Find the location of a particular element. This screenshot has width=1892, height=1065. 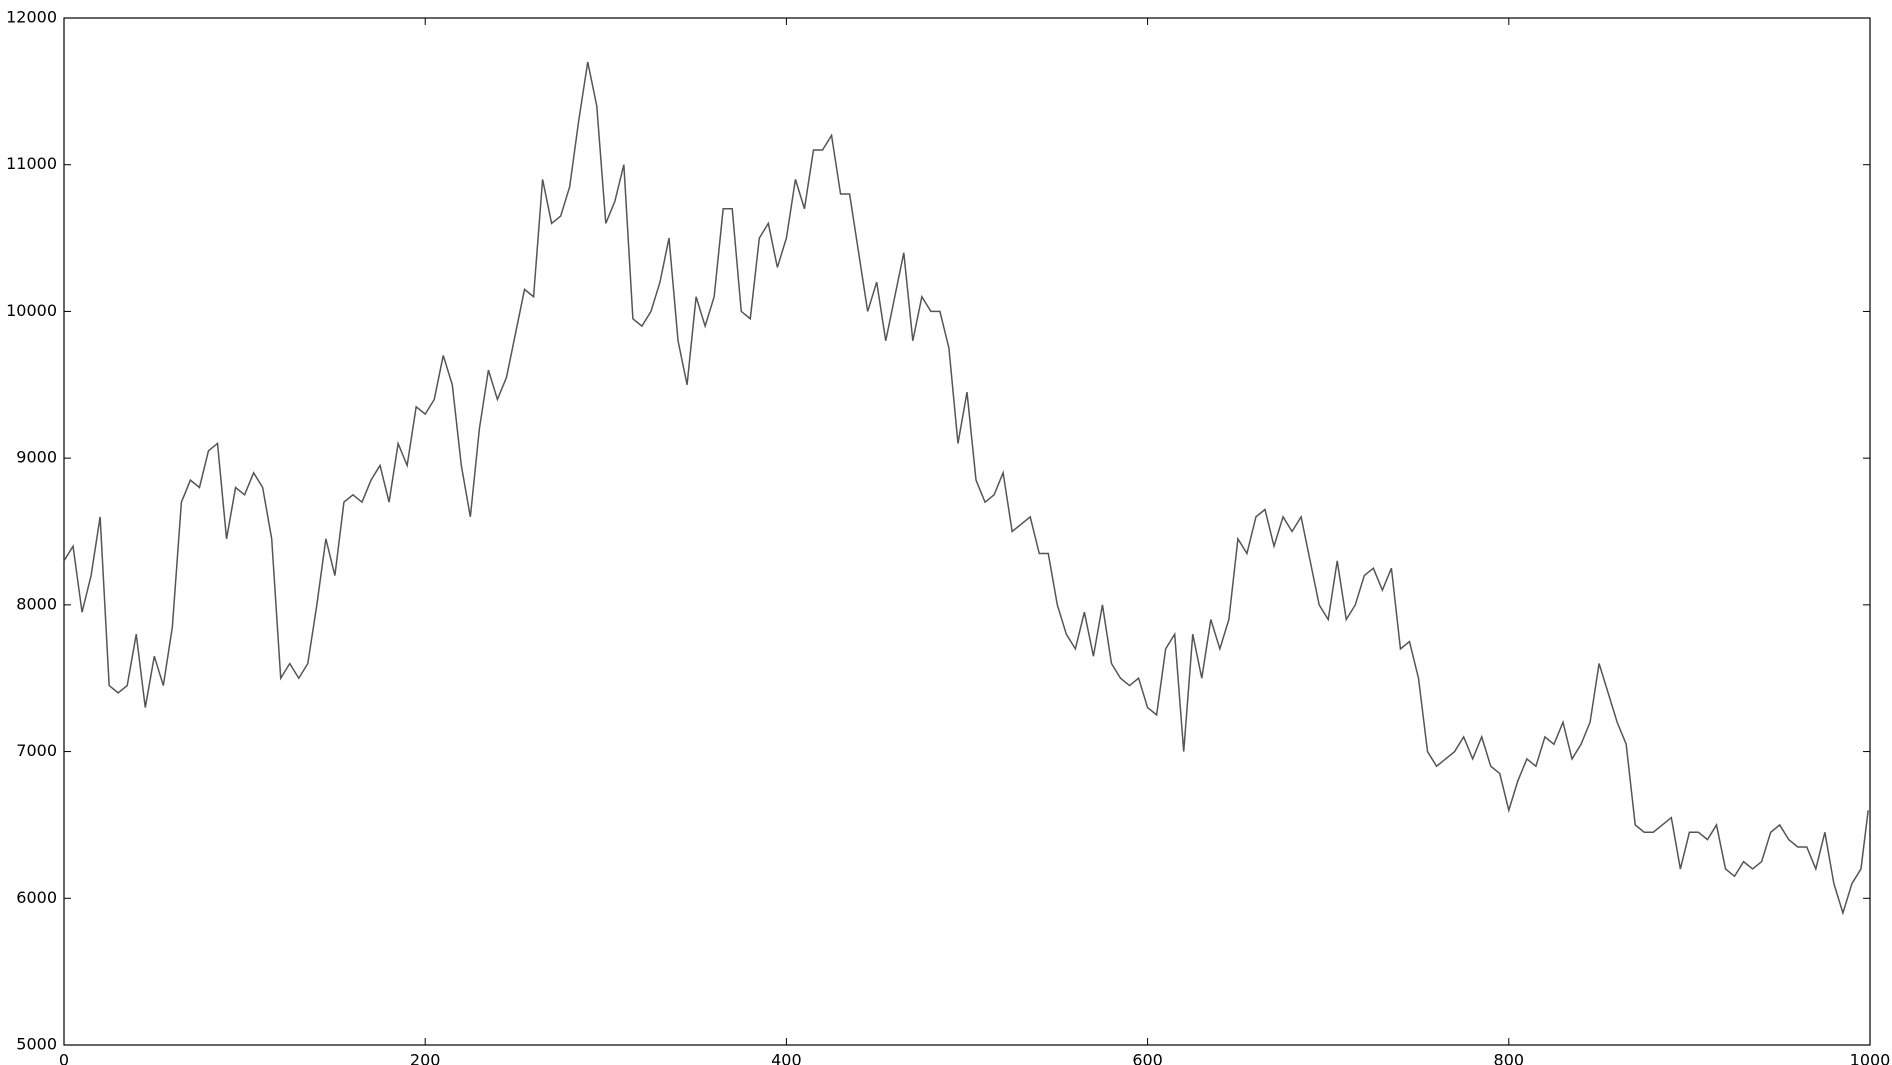

y-tick-label: 5000 is located at coordinates (36, 1044).